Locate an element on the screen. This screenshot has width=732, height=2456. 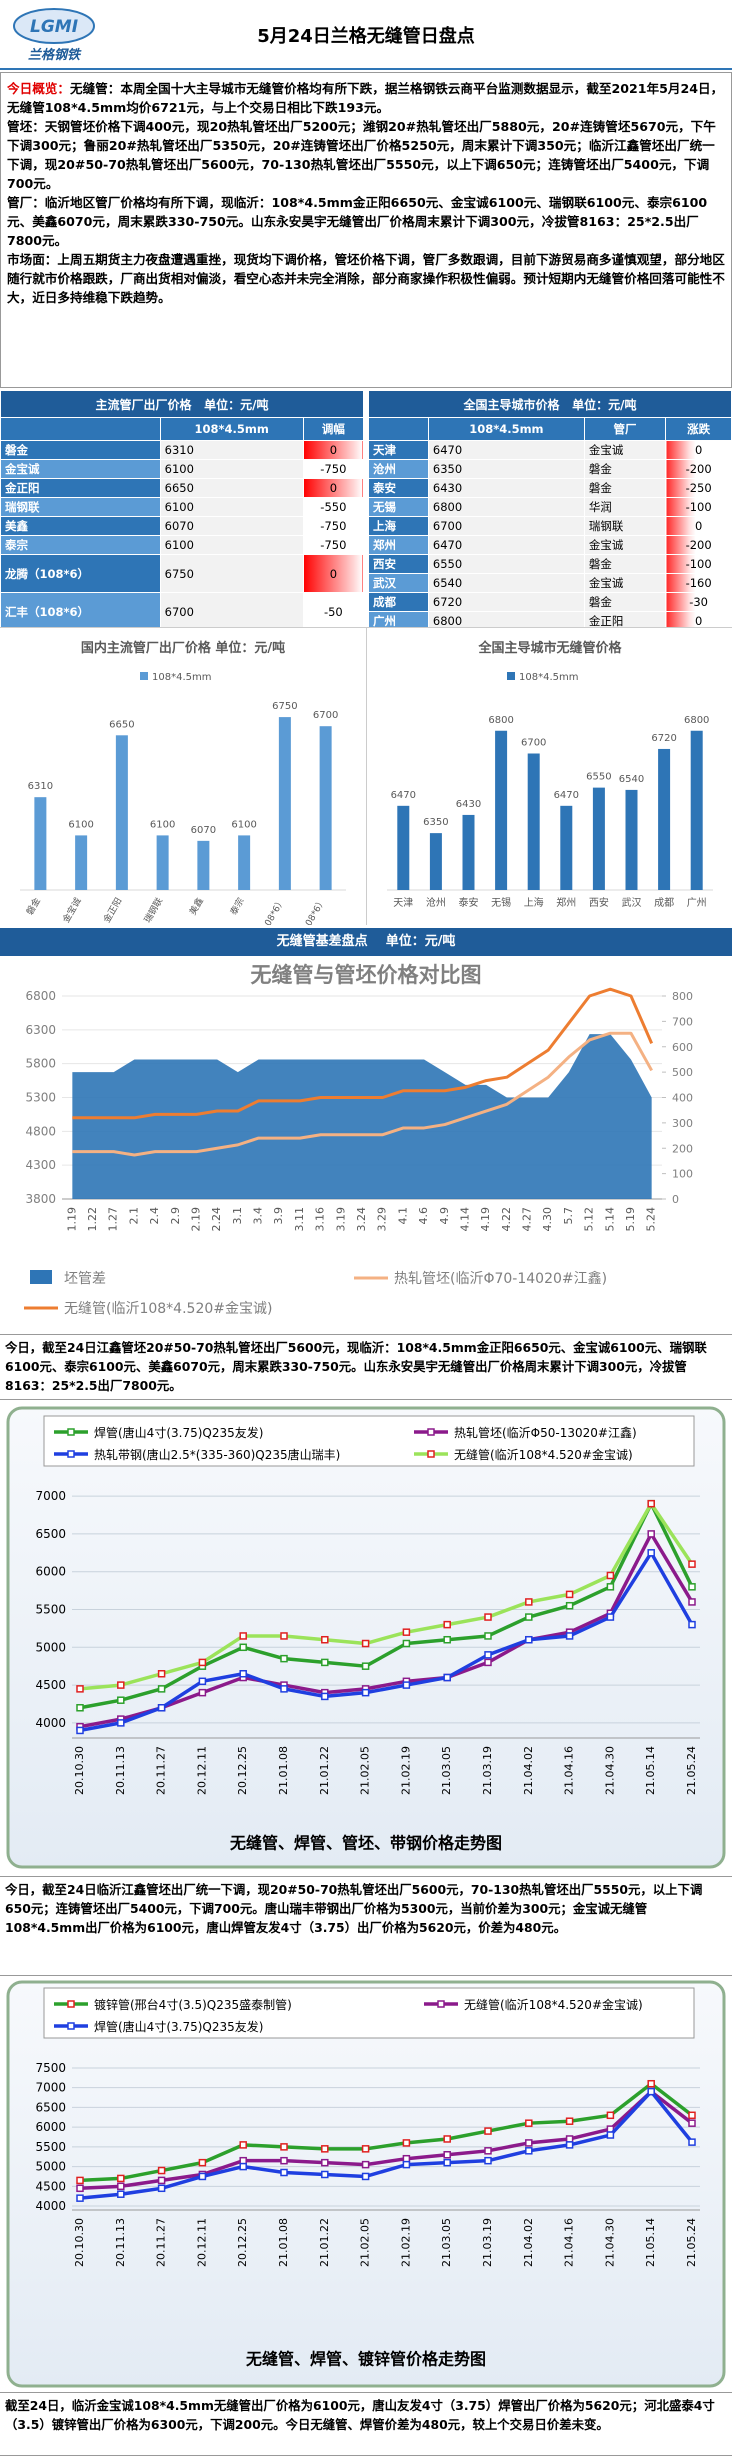
x-tick-label: 天津 is located at coordinates (403, 903).